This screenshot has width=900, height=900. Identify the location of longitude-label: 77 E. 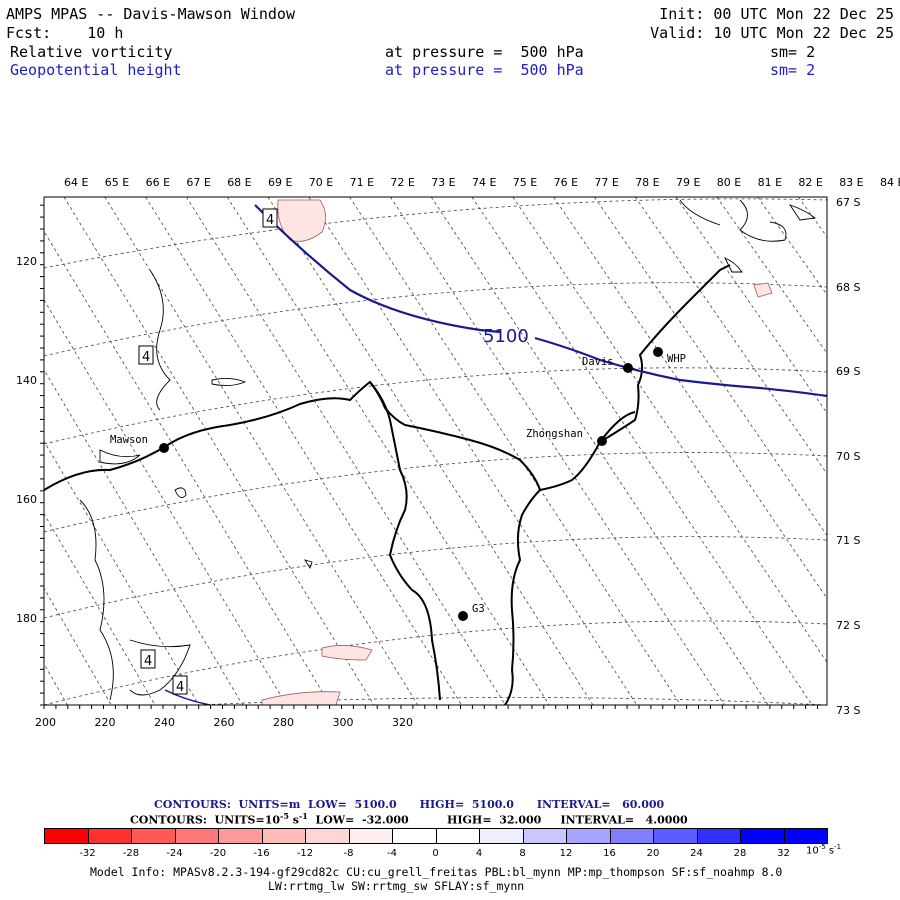
(606, 182).